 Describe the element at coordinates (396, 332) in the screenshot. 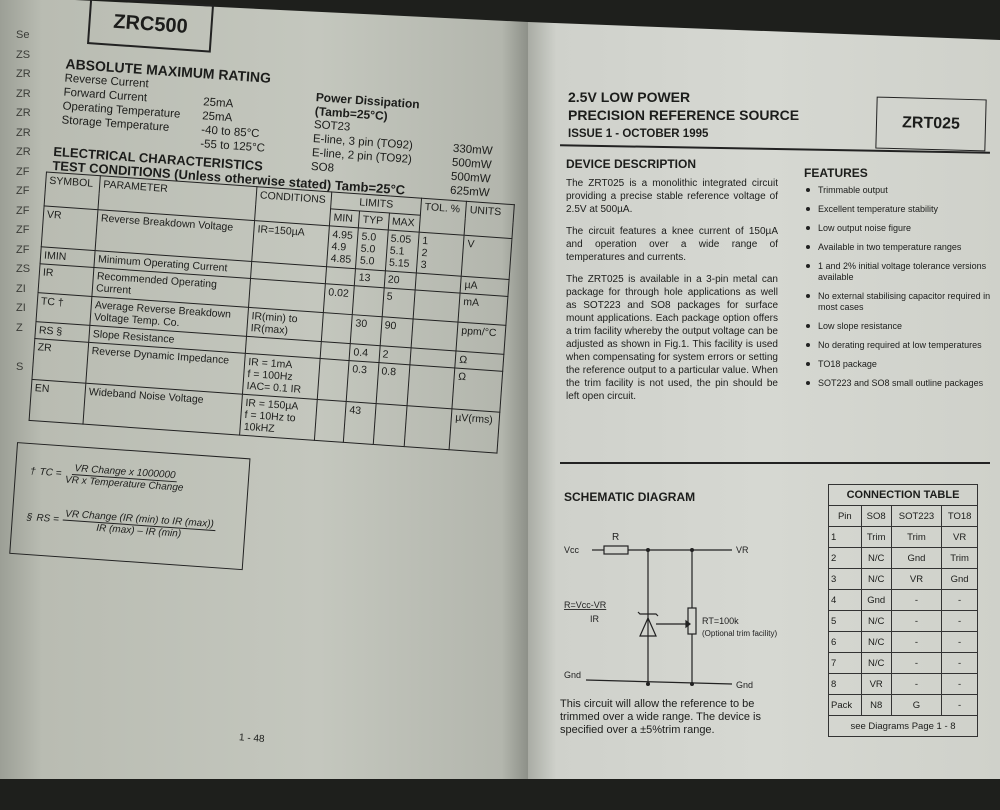

I see `cell-max: 90` at that location.